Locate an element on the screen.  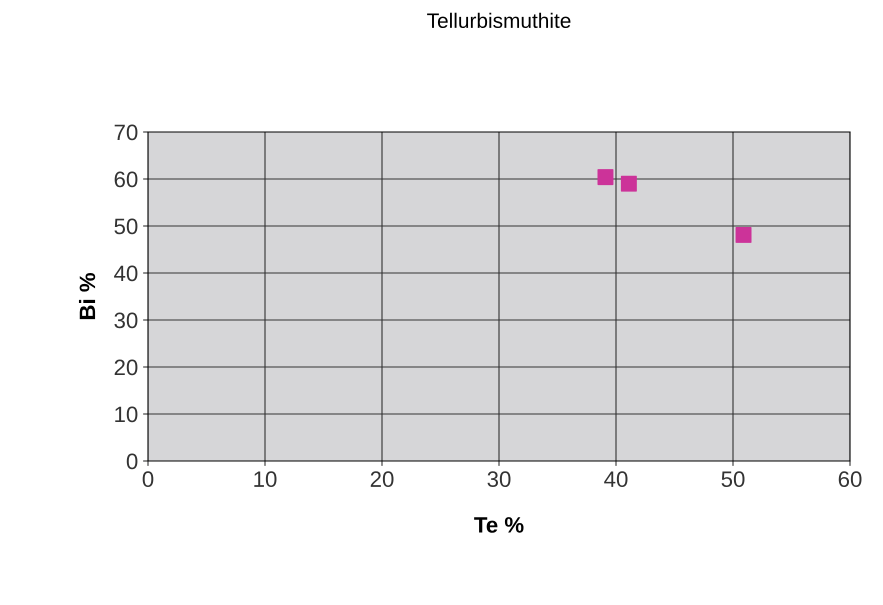
y-tick-label: 20 is located at coordinates (126, 368).